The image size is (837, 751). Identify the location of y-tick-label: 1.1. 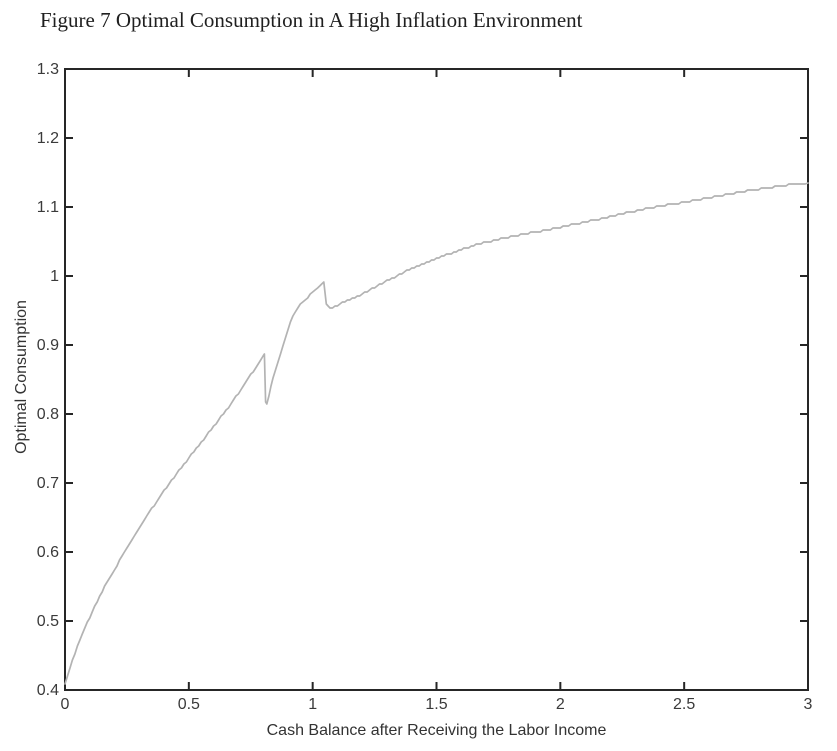
(47, 207).